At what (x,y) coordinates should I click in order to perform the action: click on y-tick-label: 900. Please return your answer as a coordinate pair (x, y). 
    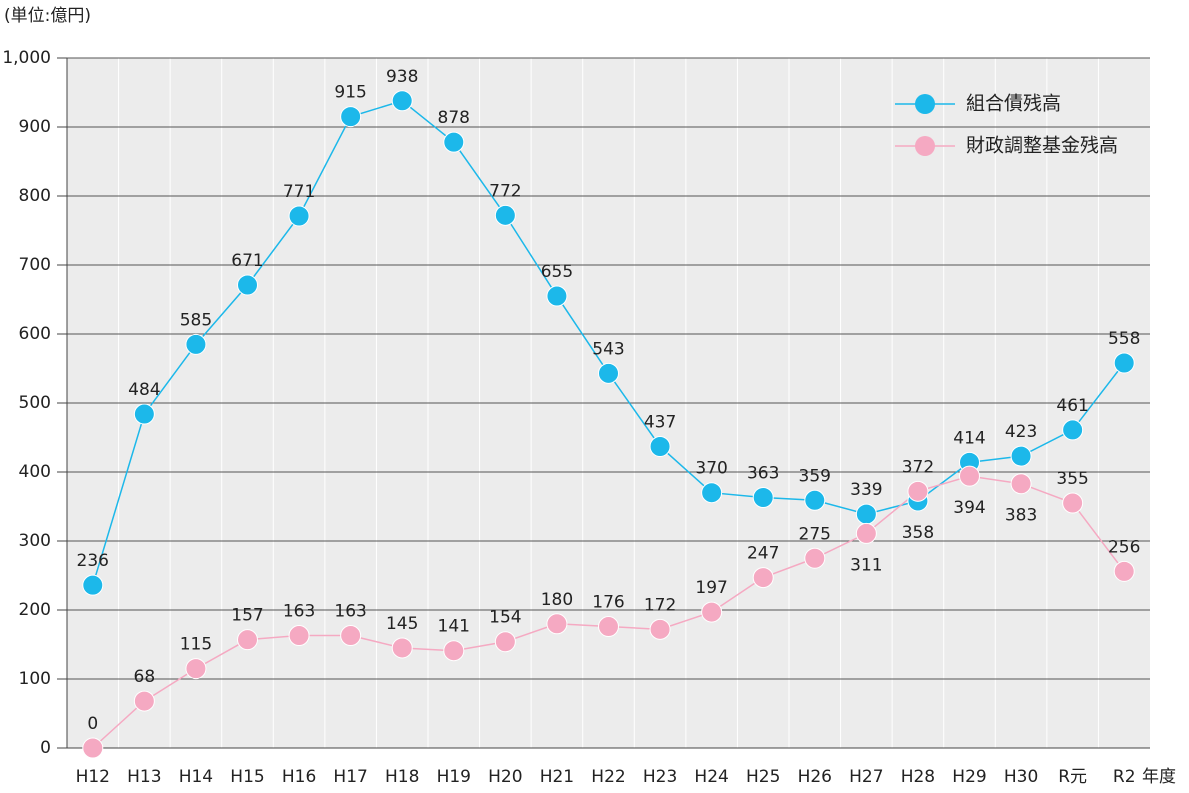
    Looking at the image, I should click on (35, 127).